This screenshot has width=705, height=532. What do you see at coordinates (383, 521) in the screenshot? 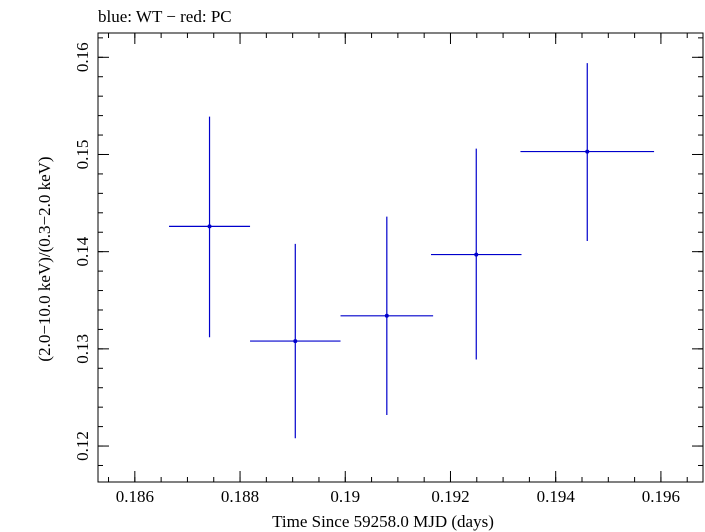
I see `x-axis-label: Time Since 59258.0 MJD (days)` at bounding box center [383, 521].